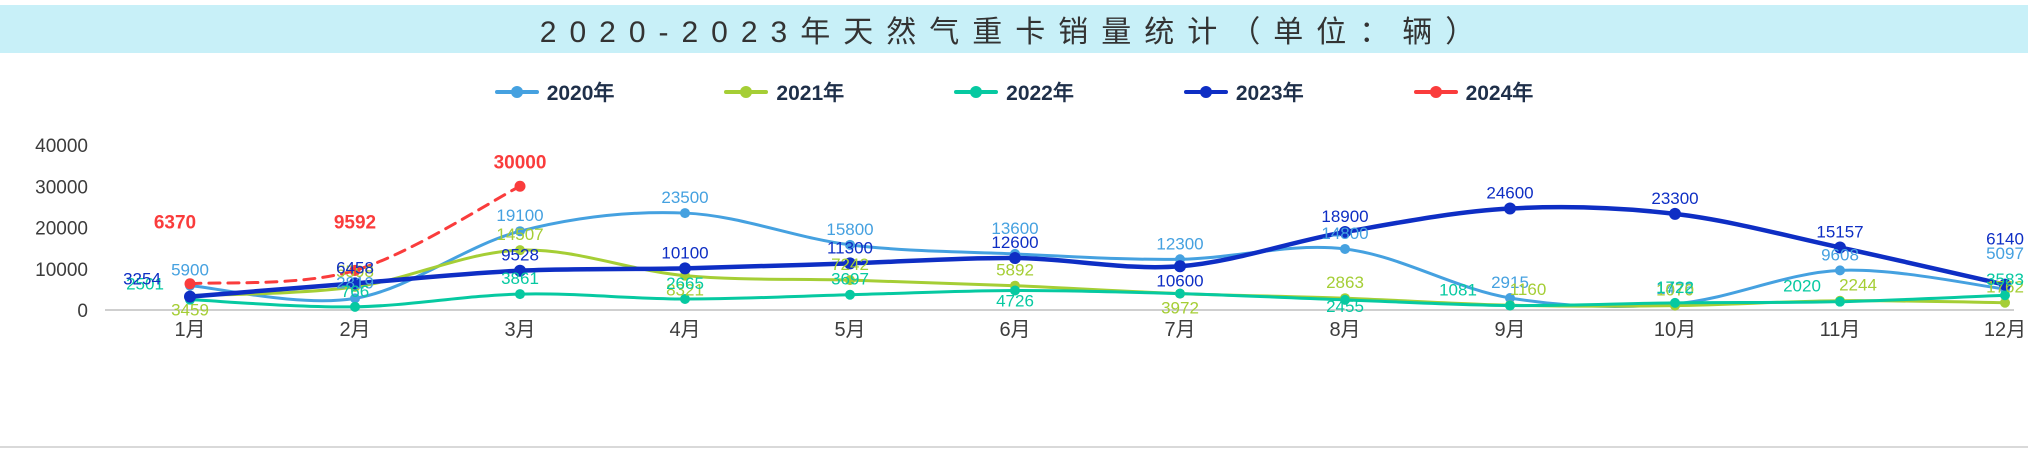 This screenshot has height=449, width=2028. What do you see at coordinates (580, 93) in the screenshot?
I see `legend-label: 2020年` at bounding box center [580, 93].